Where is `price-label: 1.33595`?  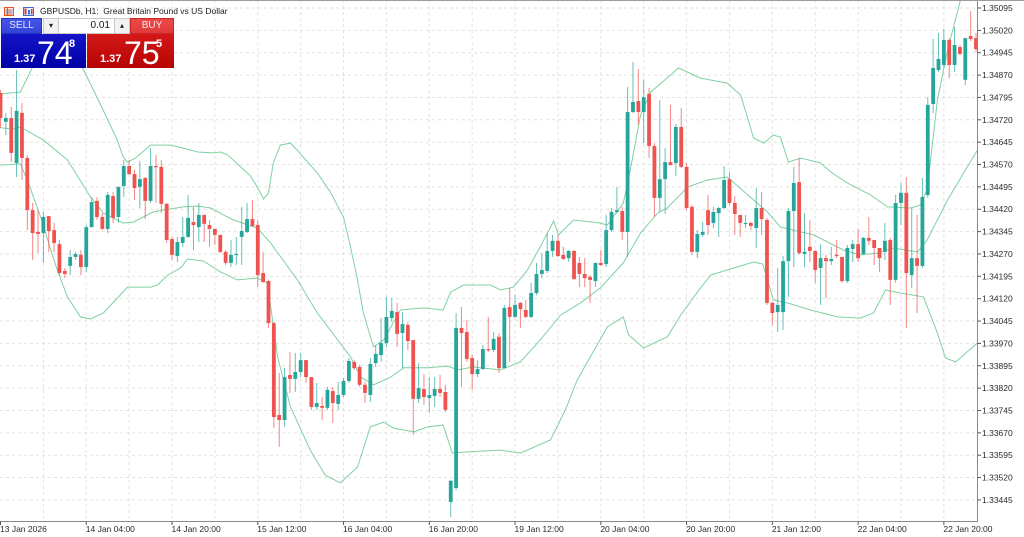 price-label: 1.33595 is located at coordinates (997, 455).